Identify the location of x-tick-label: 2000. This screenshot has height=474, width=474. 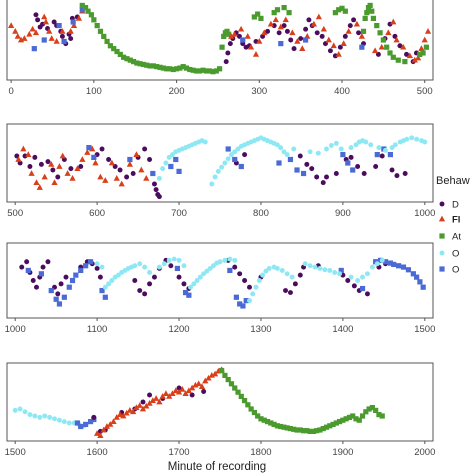
(424, 452).